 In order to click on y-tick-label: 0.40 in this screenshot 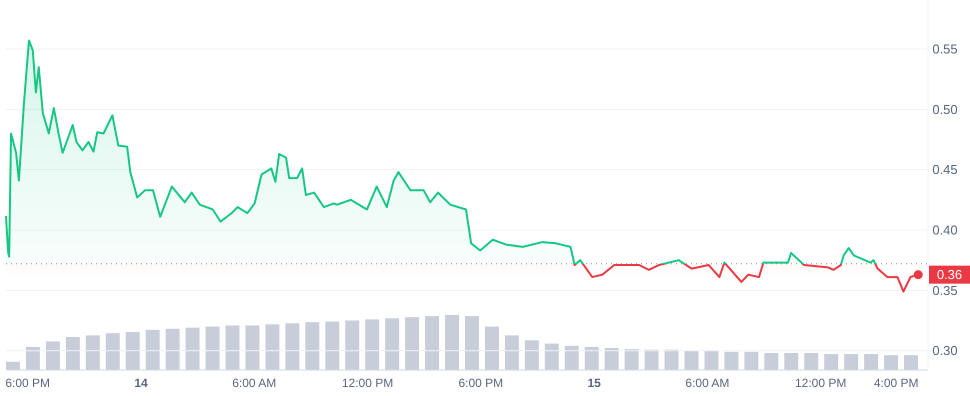, I will do `click(945, 230)`.